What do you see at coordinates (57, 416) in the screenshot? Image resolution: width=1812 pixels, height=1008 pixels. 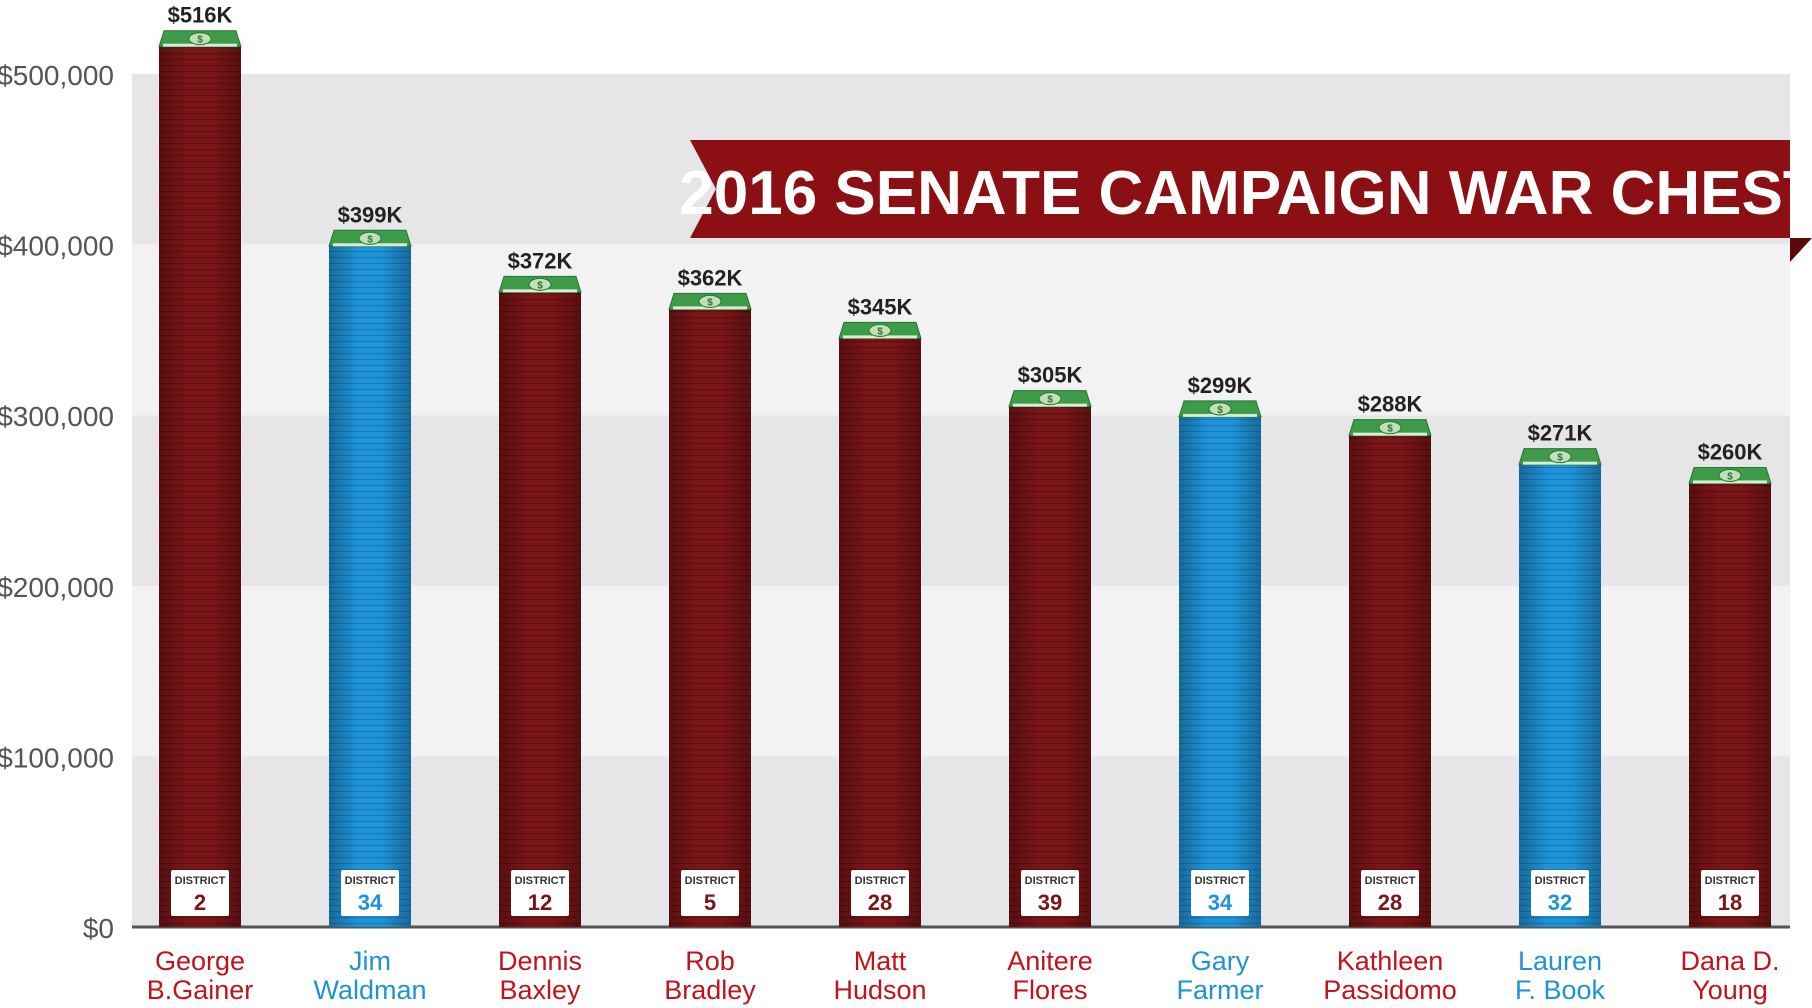 I see `y-tick-label: $300,000` at bounding box center [57, 416].